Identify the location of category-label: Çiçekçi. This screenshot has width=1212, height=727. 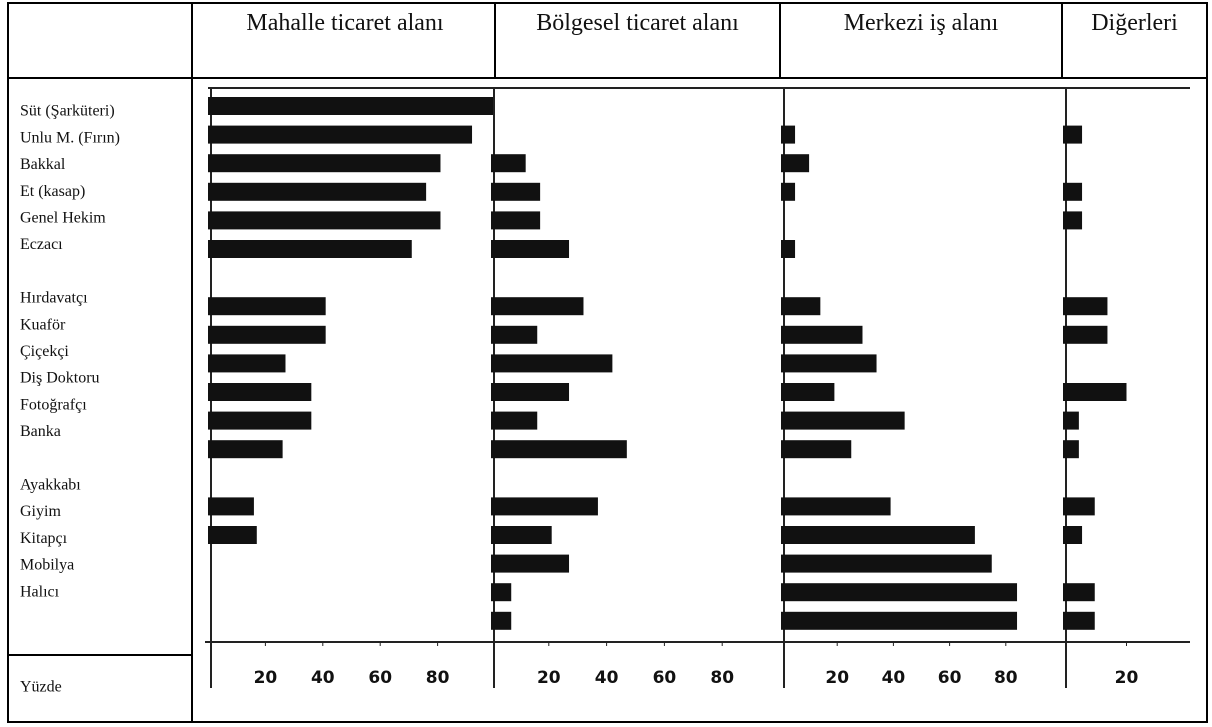
(44, 351).